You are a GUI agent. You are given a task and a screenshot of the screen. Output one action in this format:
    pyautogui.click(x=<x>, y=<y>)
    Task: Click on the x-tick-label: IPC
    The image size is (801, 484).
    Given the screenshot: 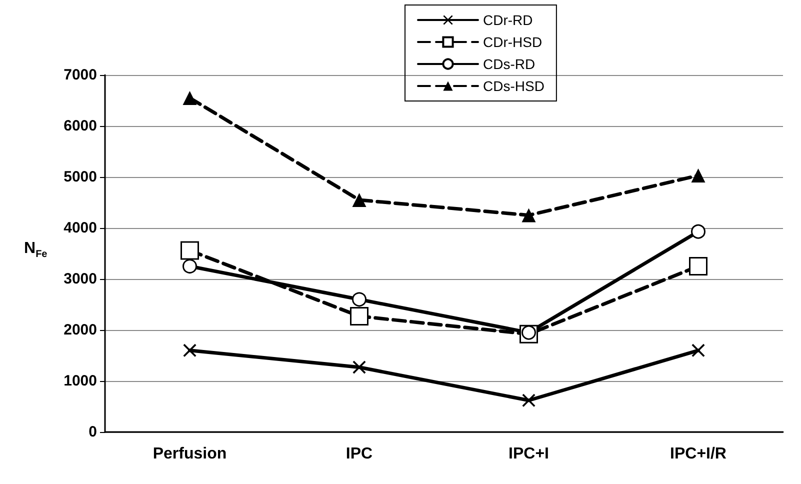 What is the action you would take?
    pyautogui.click(x=360, y=454)
    